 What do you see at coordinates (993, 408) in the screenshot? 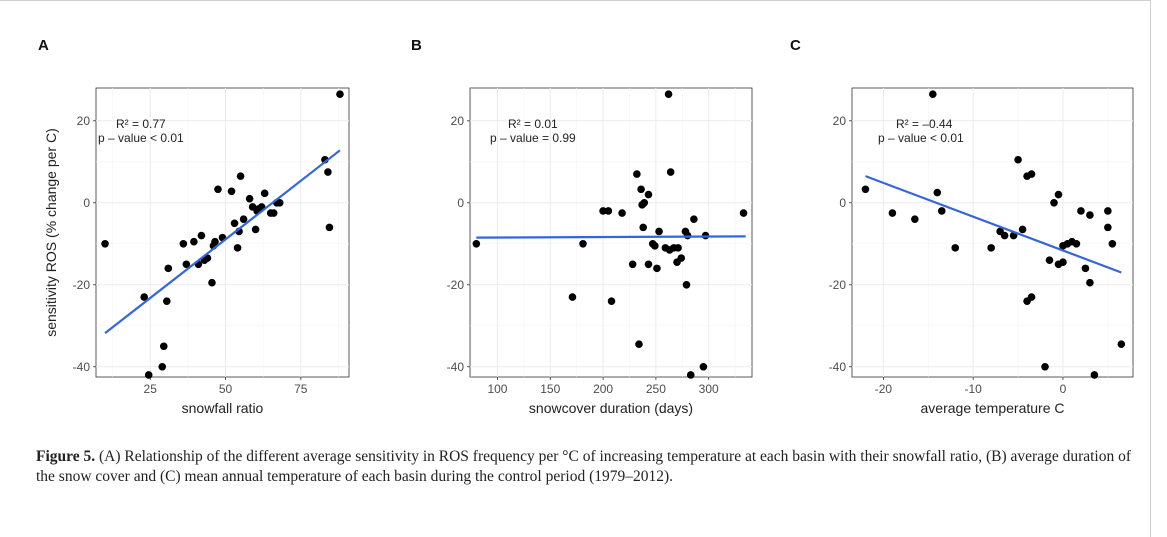
I see `x-axis-title: average temperature C` at bounding box center [993, 408].